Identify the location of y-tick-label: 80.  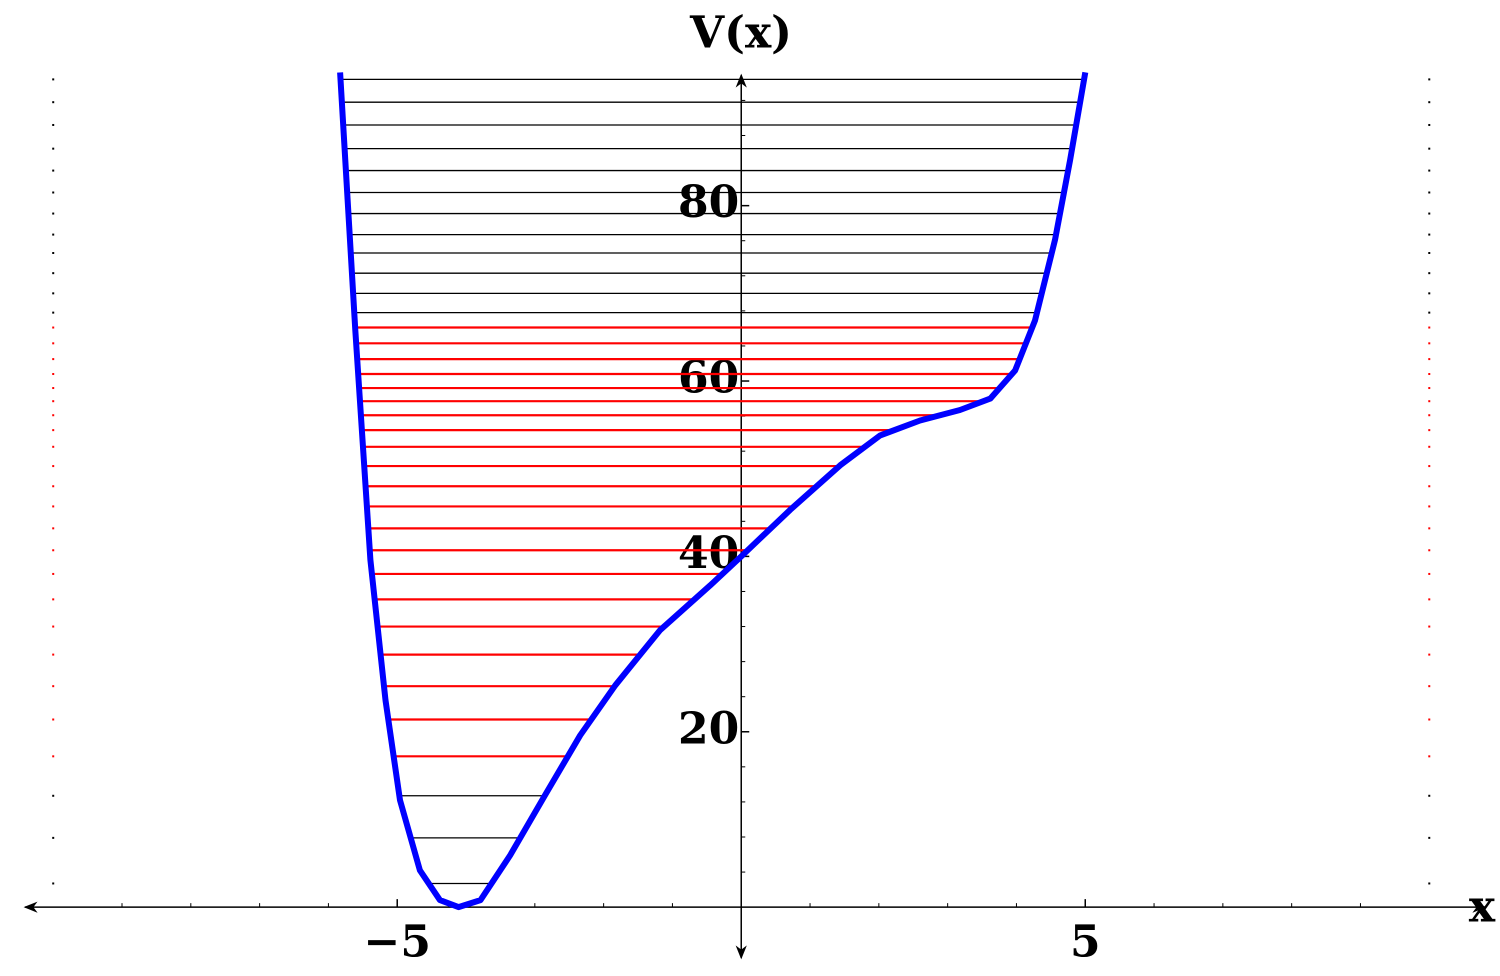
(708, 202).